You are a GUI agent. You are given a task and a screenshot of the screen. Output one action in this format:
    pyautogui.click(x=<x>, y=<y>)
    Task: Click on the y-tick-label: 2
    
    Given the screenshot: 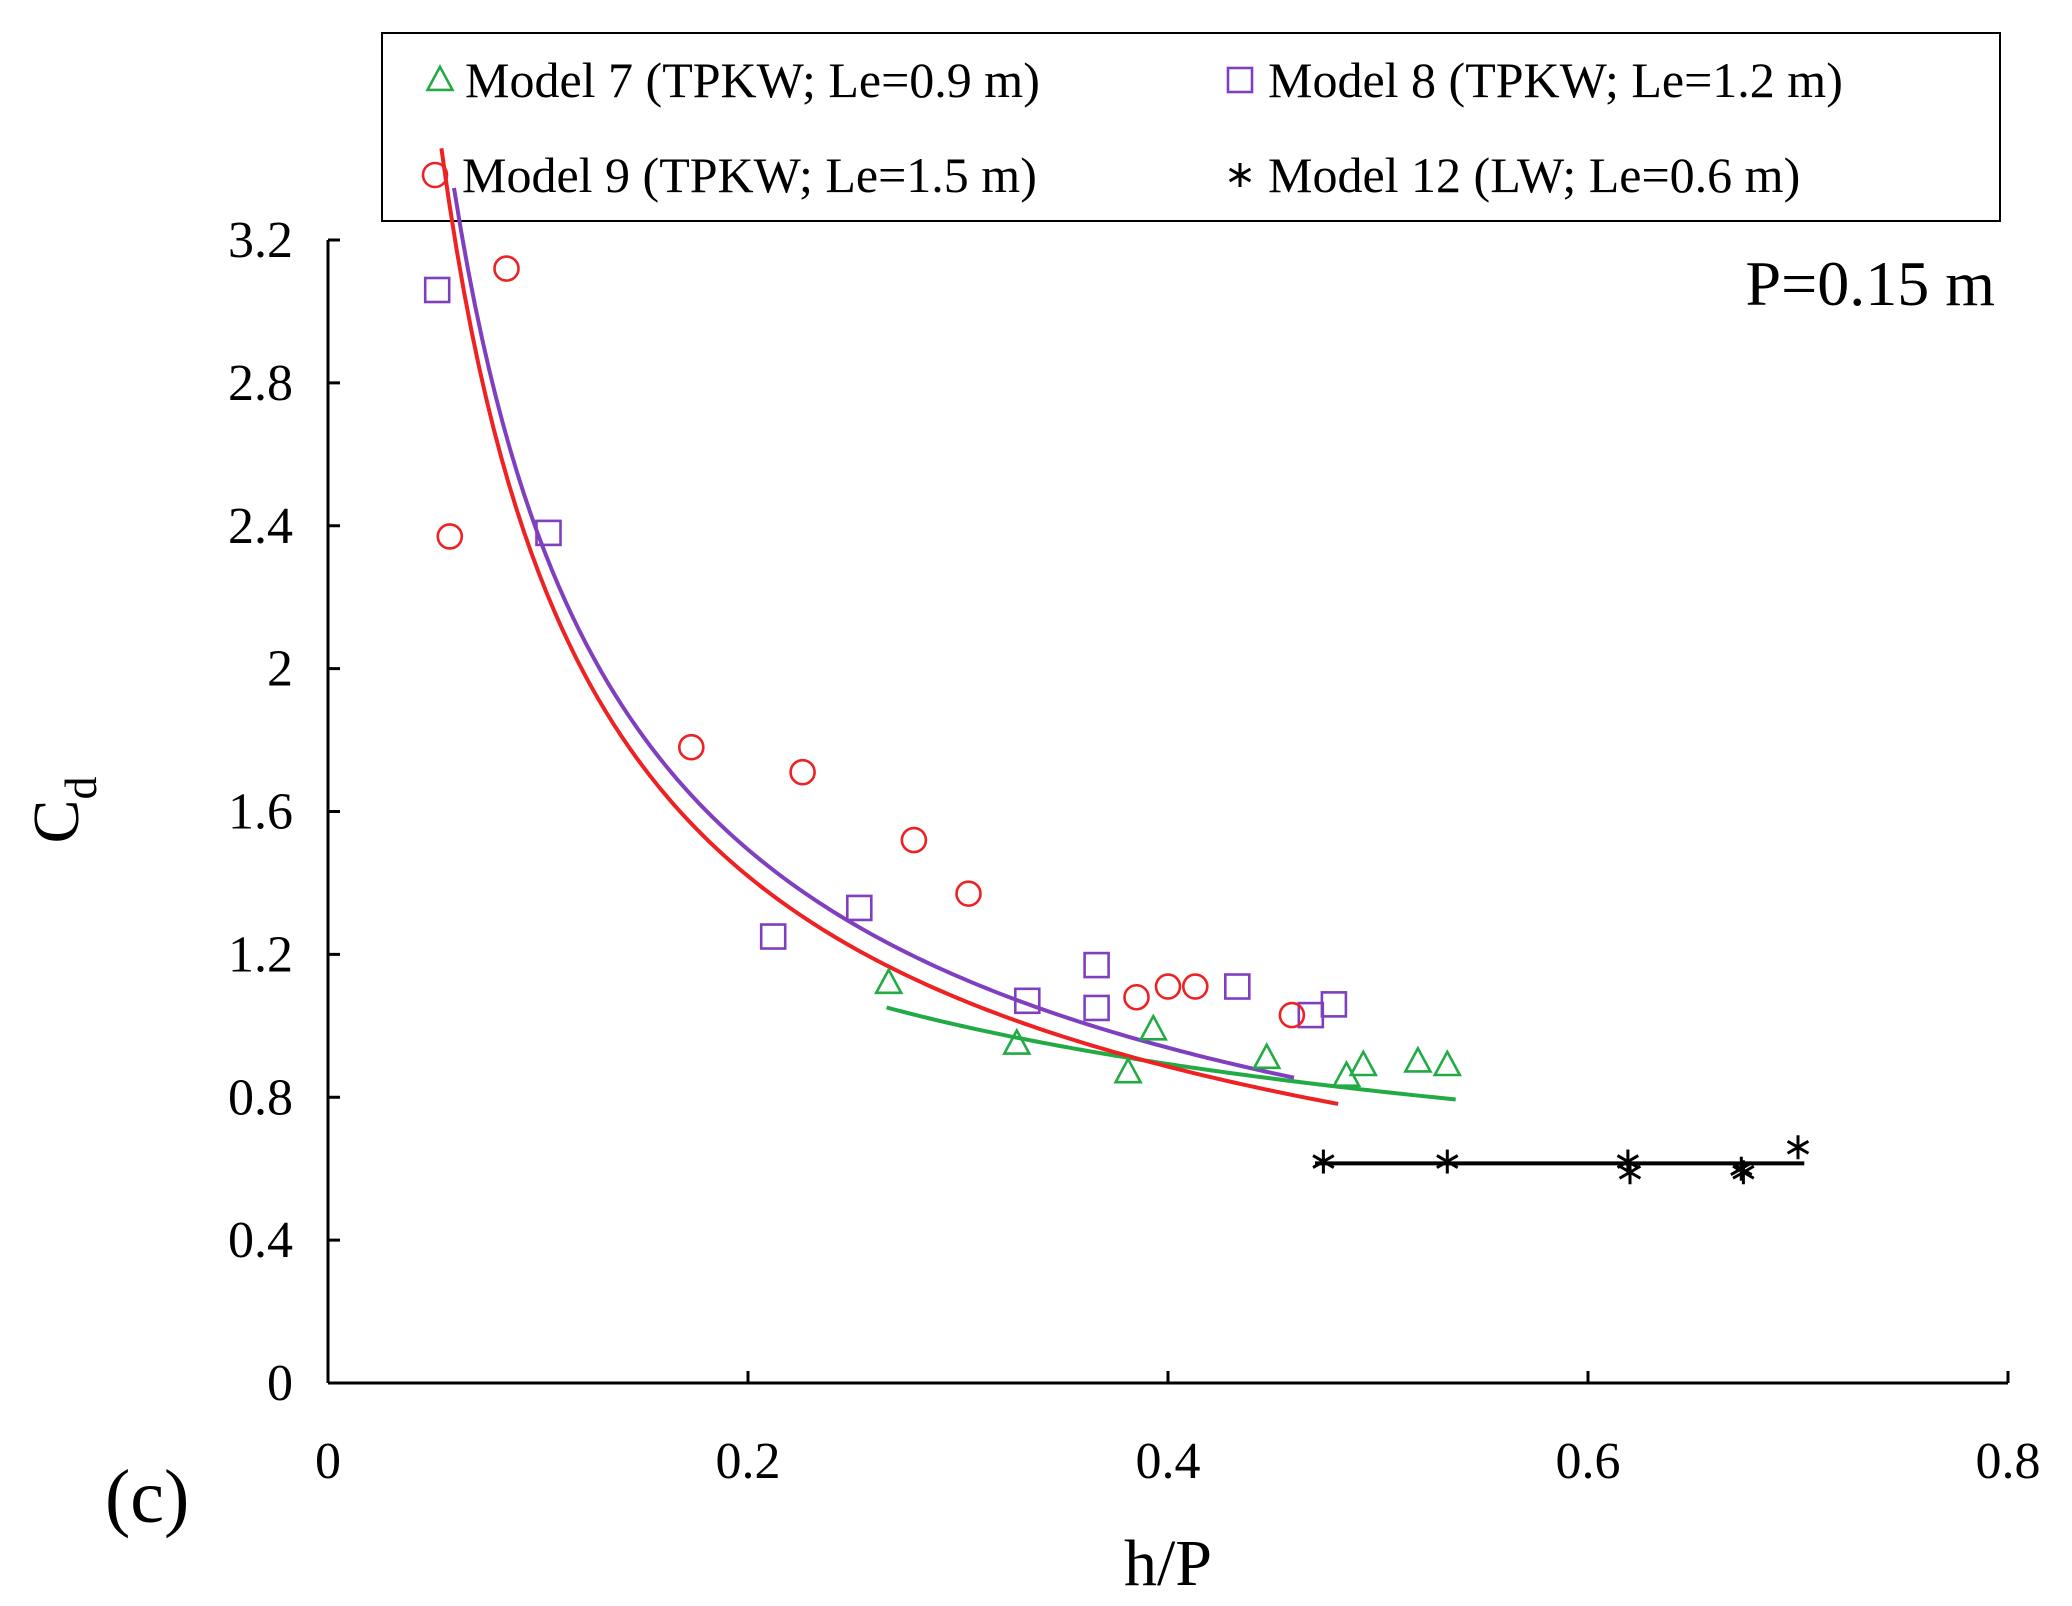 What is the action you would take?
    pyautogui.click(x=280, y=669)
    